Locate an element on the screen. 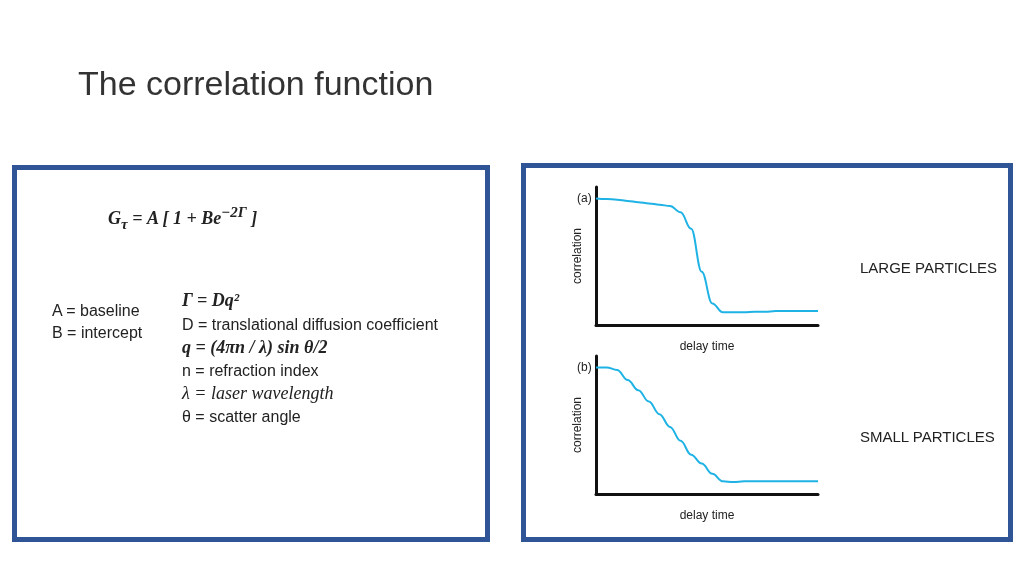 Image resolution: width=1024 pixels, height=576 pixels. text: A = baseline is located at coordinates (96, 311).